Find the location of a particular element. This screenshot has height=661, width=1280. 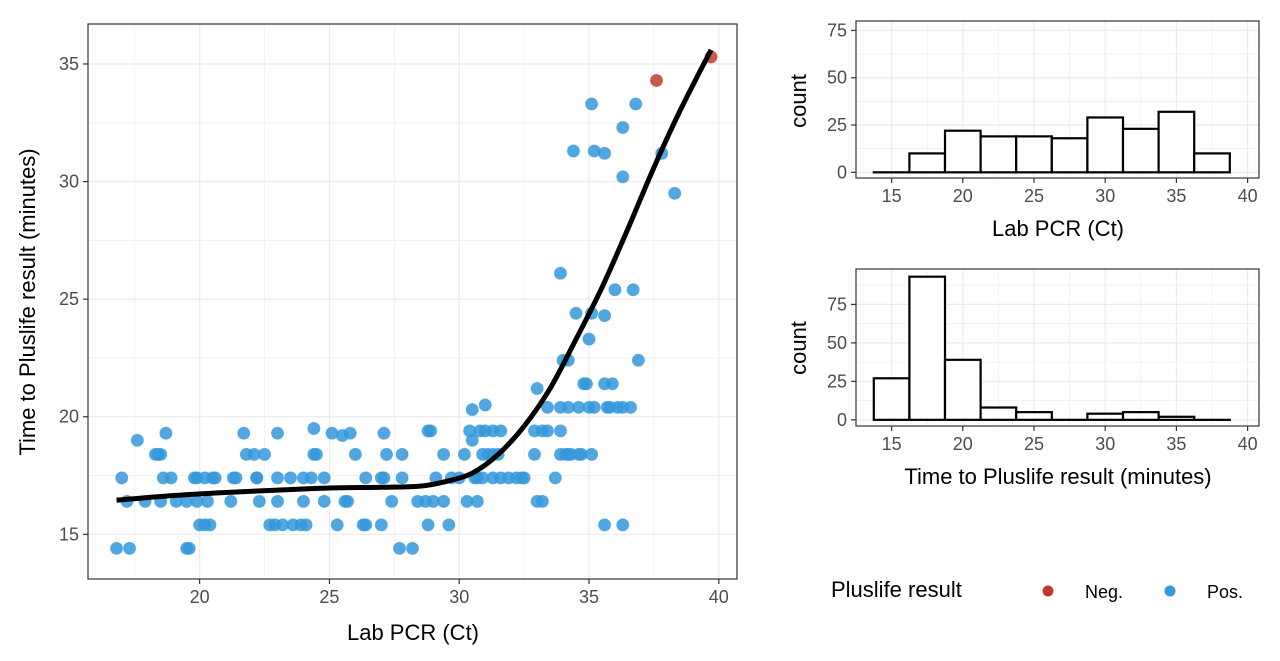

scatter-y-axis-title: Time to Pluslife result (minutes) is located at coordinates (27, 301).